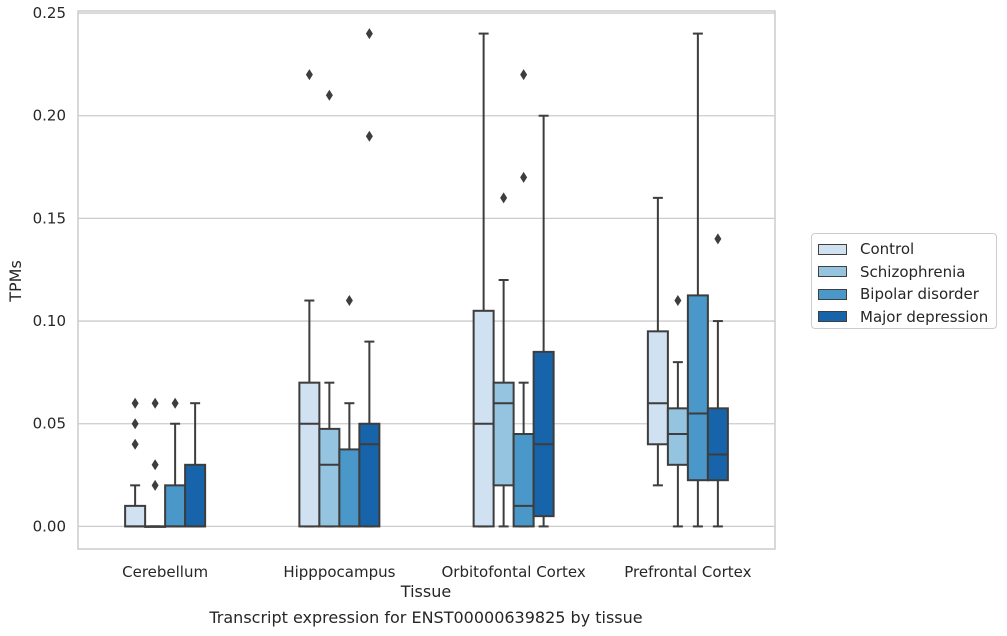  I want to click on x-tick-label: Orbitofontal Cortex, so click(514, 572).